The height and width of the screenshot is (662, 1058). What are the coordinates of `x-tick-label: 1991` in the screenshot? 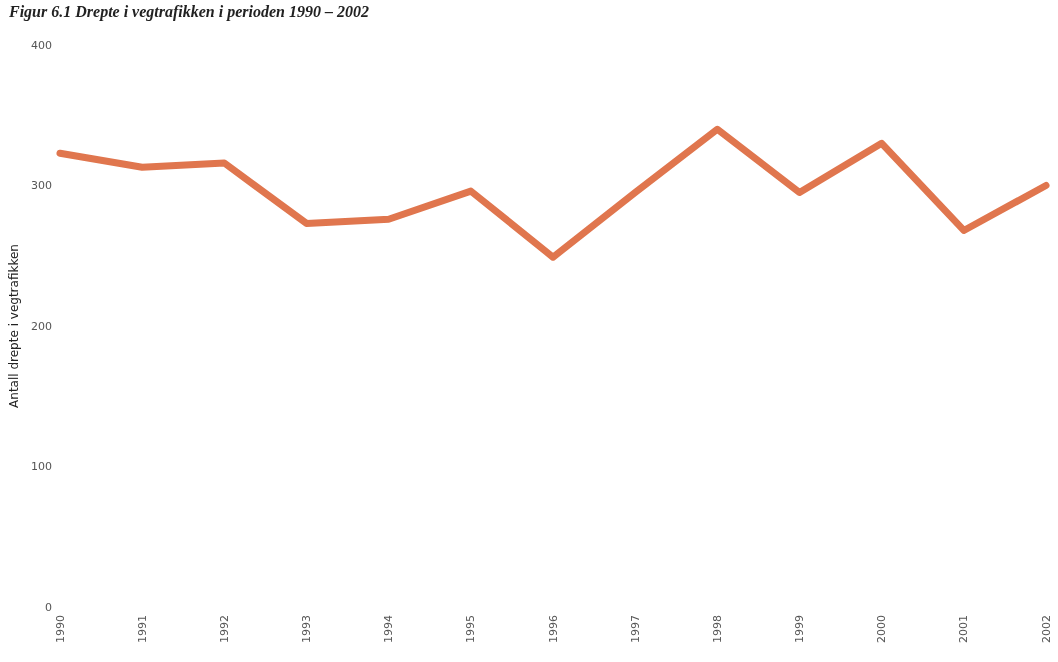 It's located at (142, 629).